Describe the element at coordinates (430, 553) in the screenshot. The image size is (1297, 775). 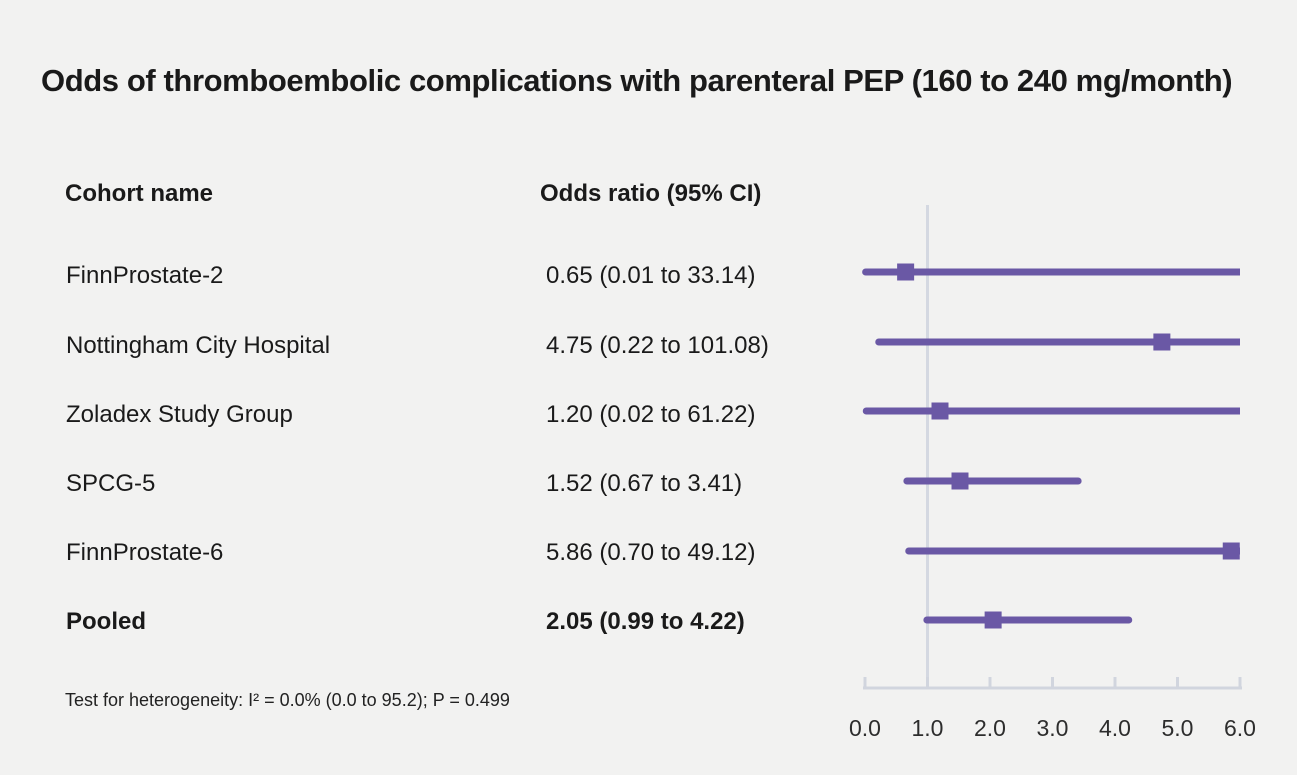
I see `table-row: FinnProstate-6 5.86 (0.70 to 49.12)` at that location.